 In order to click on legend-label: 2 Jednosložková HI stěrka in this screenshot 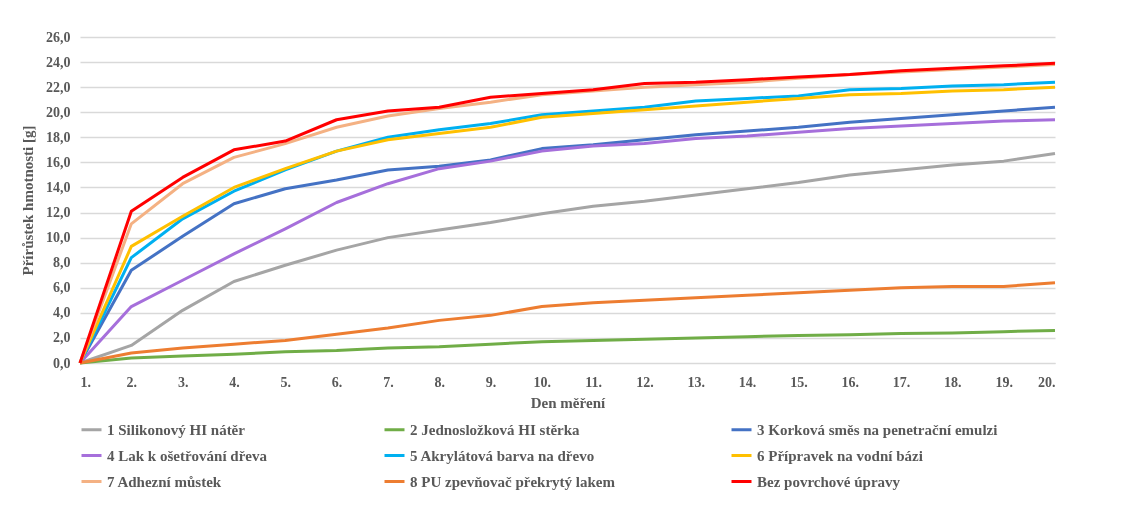, I will do `click(495, 429)`.